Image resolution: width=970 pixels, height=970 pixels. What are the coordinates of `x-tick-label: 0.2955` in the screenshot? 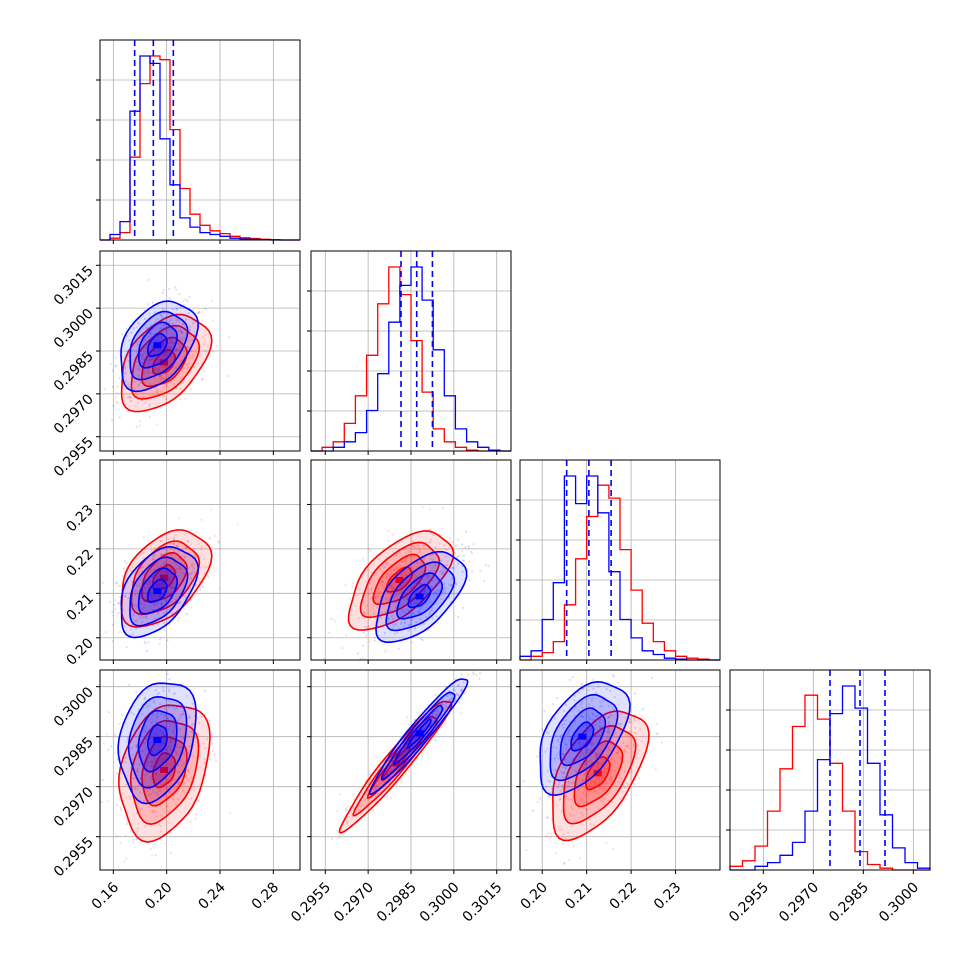 It's located at (311, 903).